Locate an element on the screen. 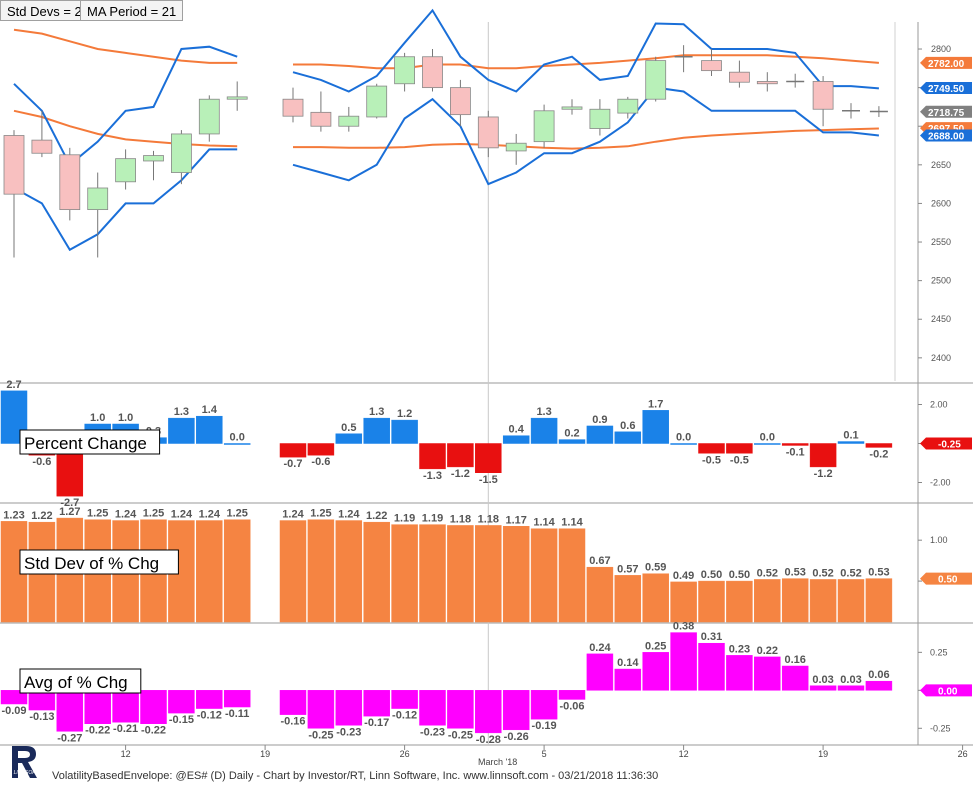 The width and height of the screenshot is (973, 785). bar-value-label: -0.19 is located at coordinates (544, 726).